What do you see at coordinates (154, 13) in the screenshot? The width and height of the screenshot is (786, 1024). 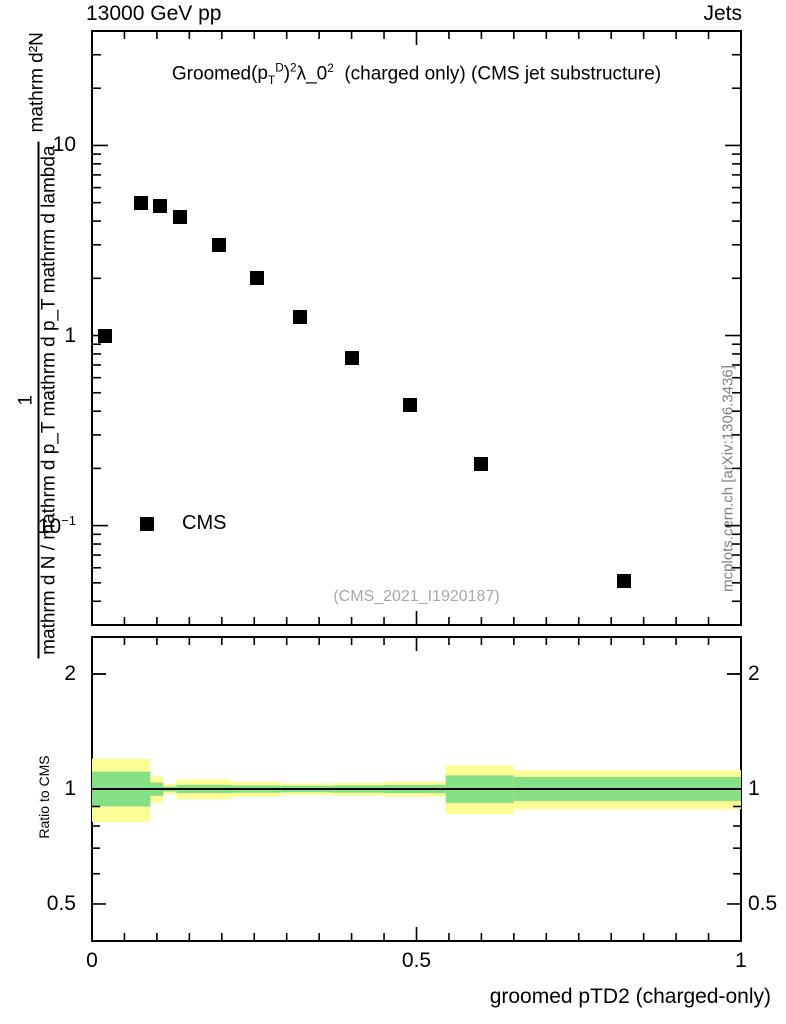 I see `header-beam-energy: 13000 GeV pp` at bounding box center [154, 13].